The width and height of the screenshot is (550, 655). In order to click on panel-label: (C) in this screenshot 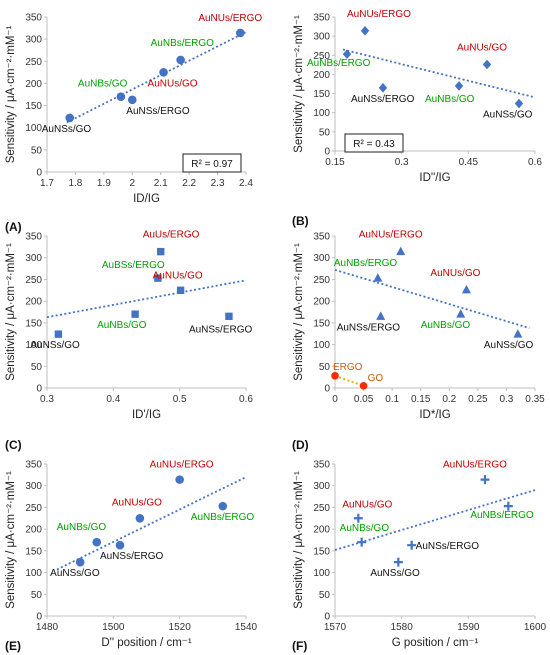, I will do `click(13, 445)`.